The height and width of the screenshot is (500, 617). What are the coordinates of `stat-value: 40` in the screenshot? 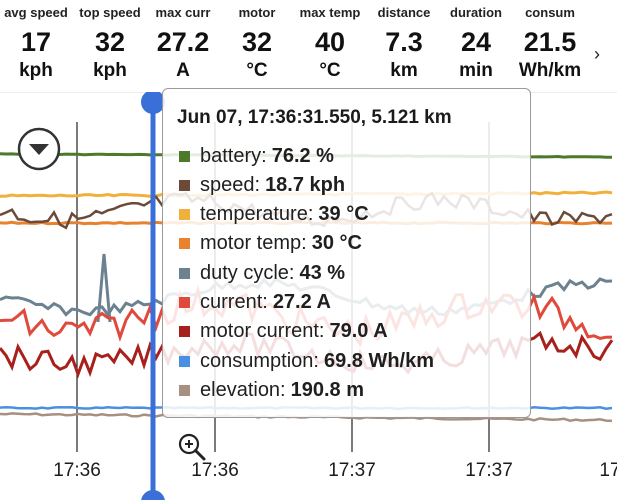 It's located at (330, 42).